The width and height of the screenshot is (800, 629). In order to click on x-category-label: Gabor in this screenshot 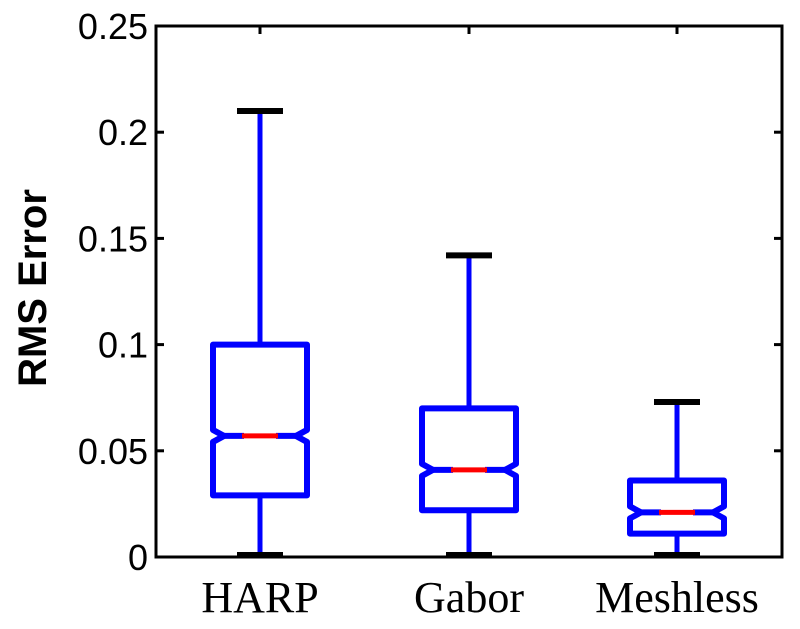, I will do `click(469, 597)`.